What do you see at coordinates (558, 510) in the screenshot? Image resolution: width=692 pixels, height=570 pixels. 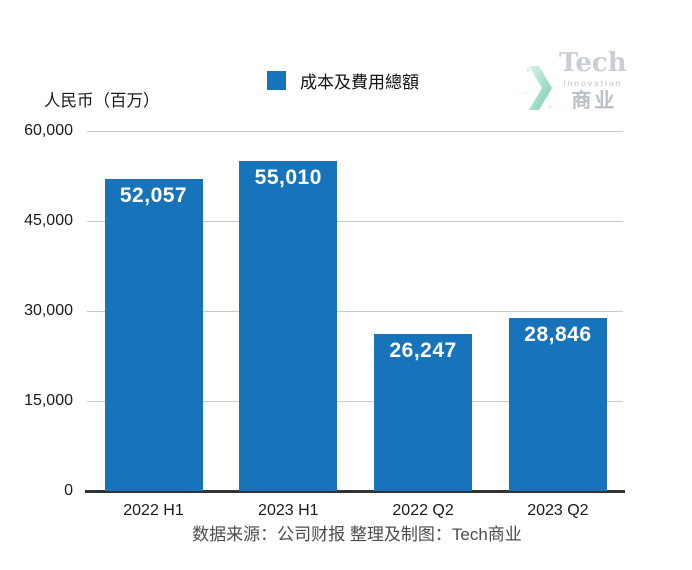 I see `x-tick-label: 2023 Q2` at bounding box center [558, 510].